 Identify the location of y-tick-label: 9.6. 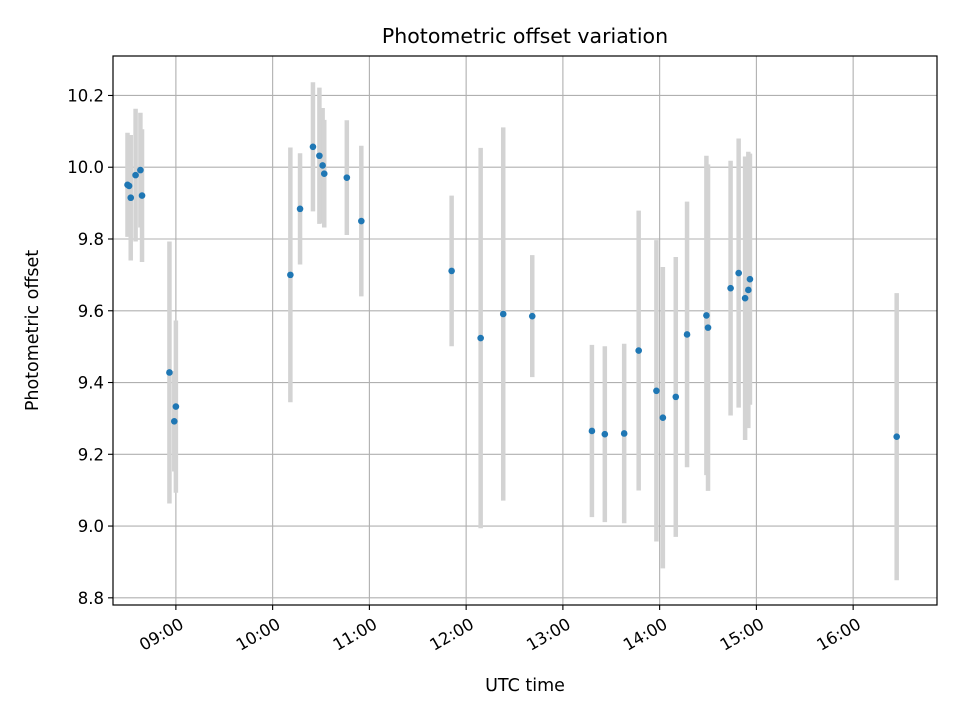
(91, 311).